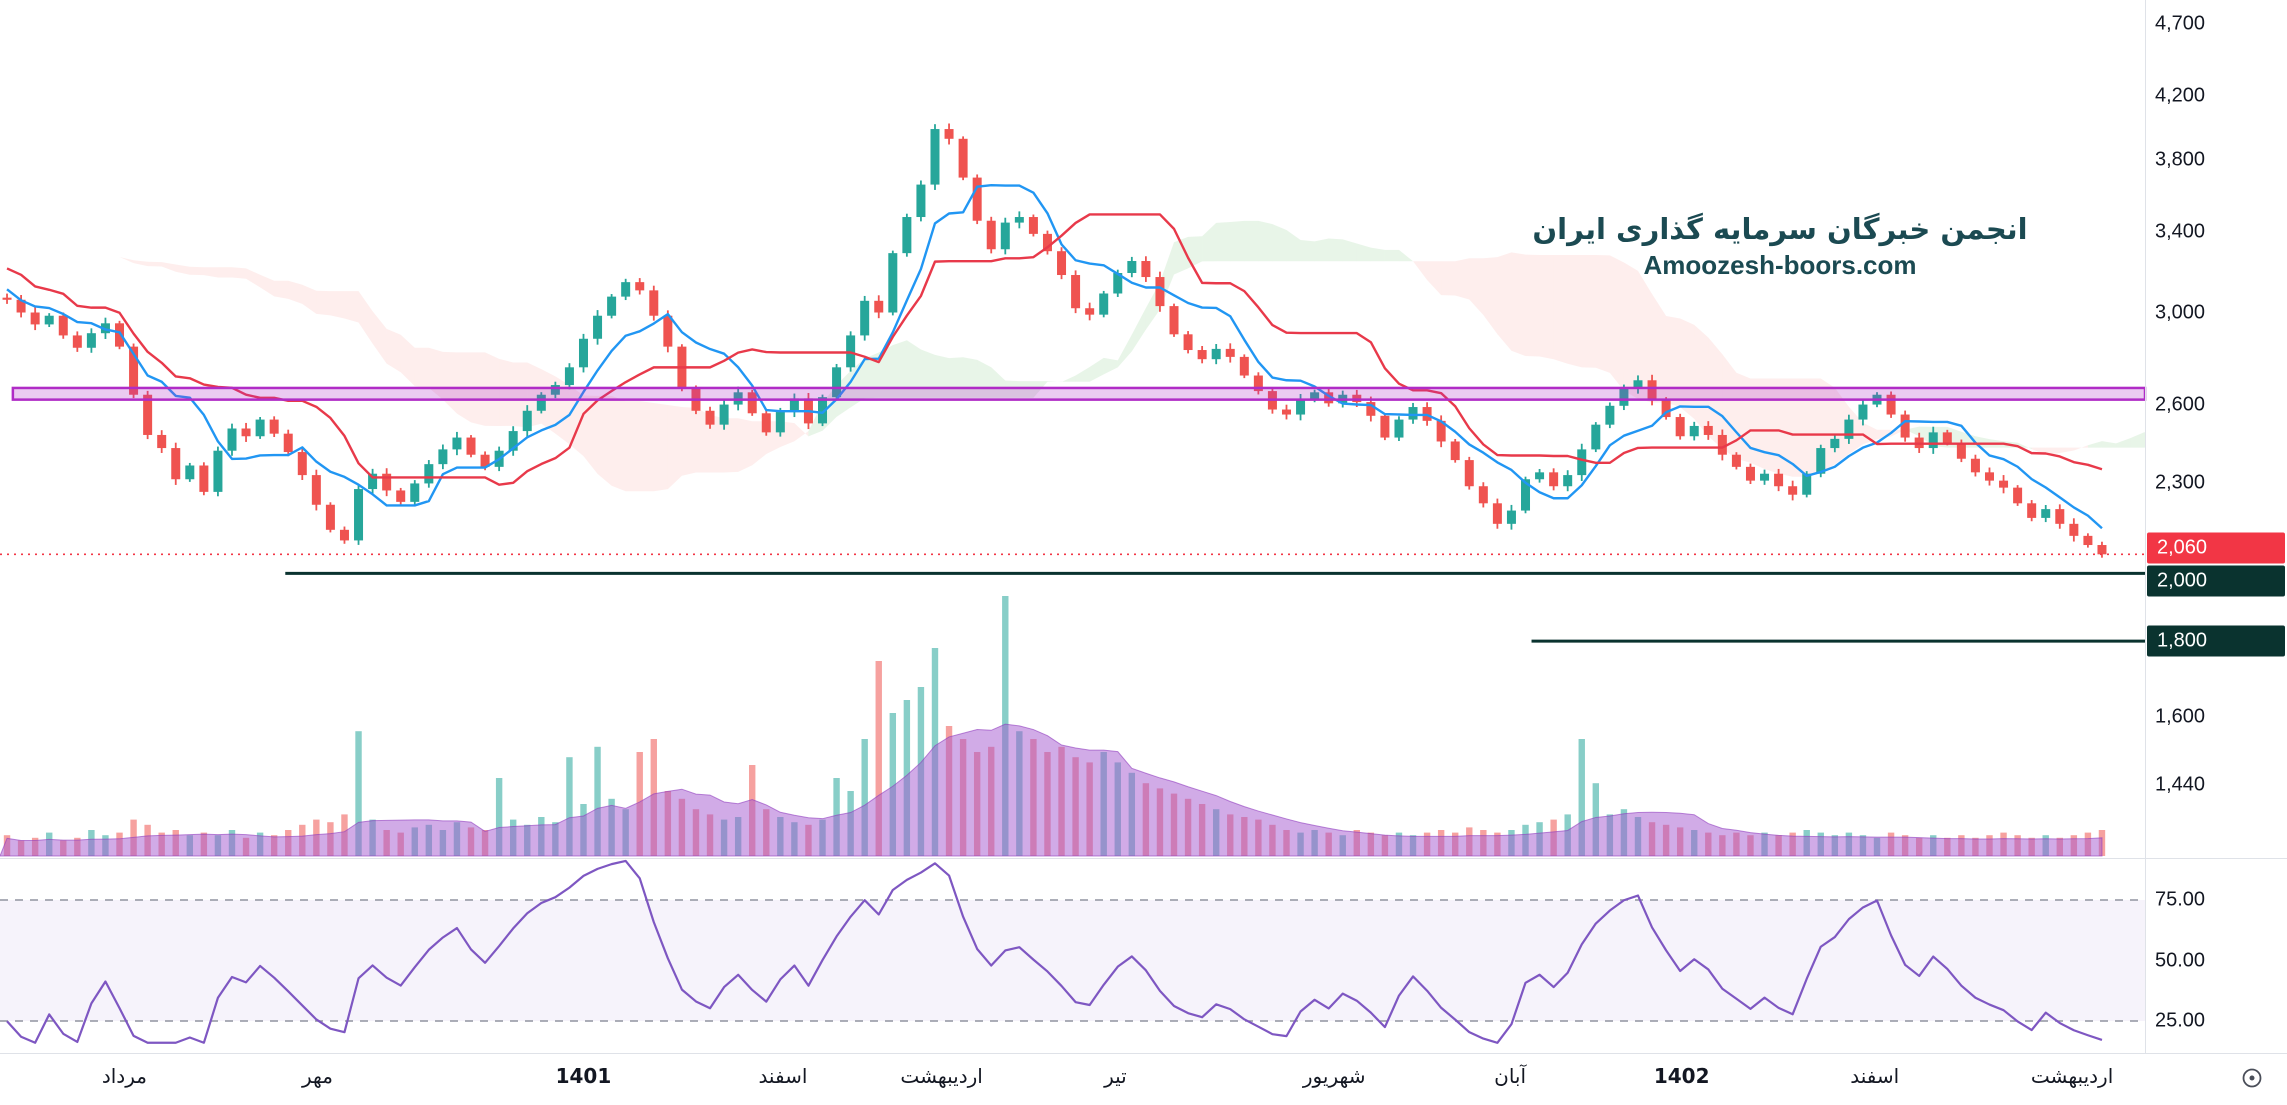 Image resolution: width=2287 pixels, height=1105 pixels. Describe the element at coordinates (2180, 95) in the screenshot. I see `price-tick-label: 4,200` at that location.